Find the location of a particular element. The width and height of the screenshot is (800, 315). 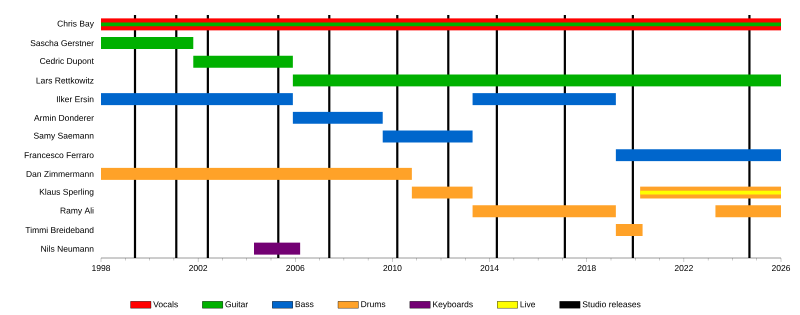

y-tick-label: Ilker Ersin is located at coordinates (75, 99).